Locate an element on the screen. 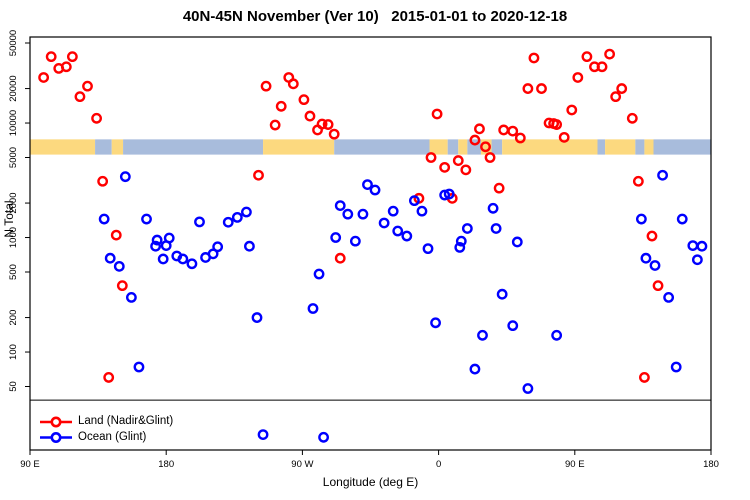  y-tick-label: 20000 is located at coordinates (13, 88).